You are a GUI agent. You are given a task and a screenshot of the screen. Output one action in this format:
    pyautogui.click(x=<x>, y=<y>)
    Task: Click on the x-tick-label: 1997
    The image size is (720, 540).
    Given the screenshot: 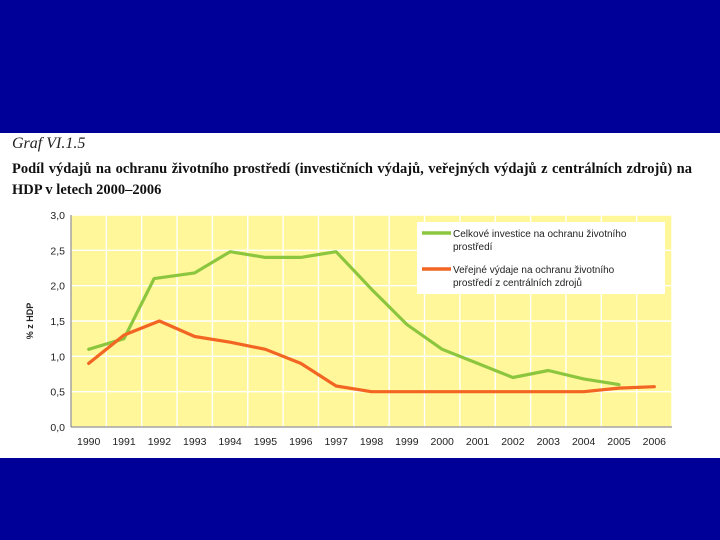 What is the action you would take?
    pyautogui.click(x=336, y=442)
    